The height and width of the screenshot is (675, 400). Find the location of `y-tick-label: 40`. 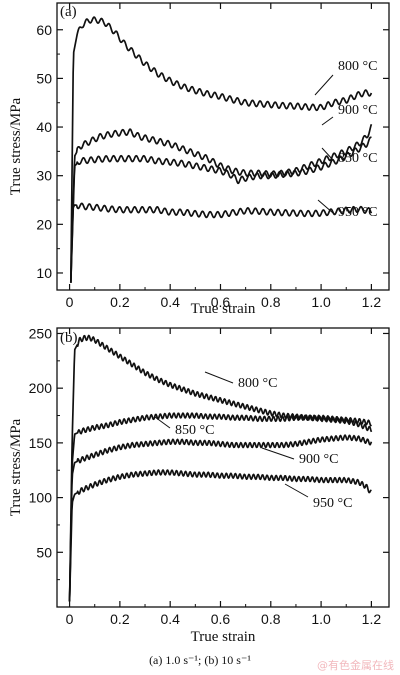

y-tick-label: 40 is located at coordinates (44, 127).